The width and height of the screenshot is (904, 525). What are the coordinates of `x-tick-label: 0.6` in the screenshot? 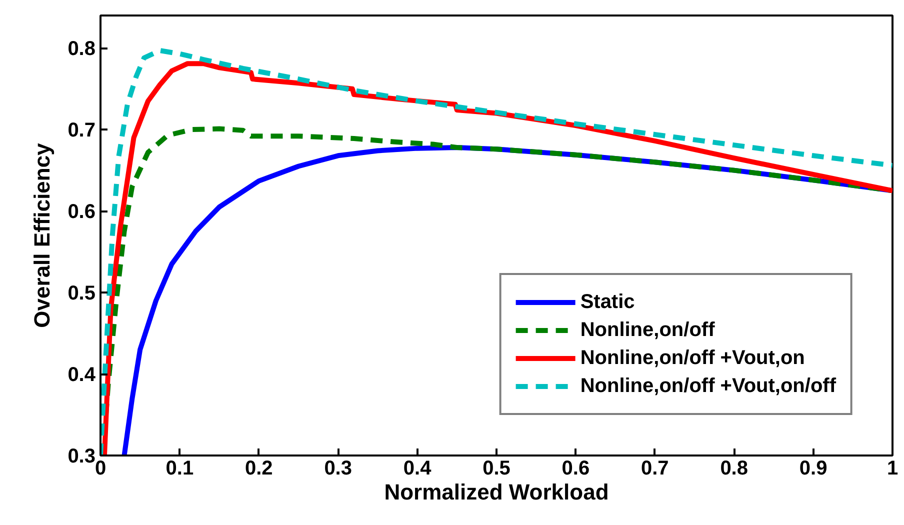 It's located at (576, 469).